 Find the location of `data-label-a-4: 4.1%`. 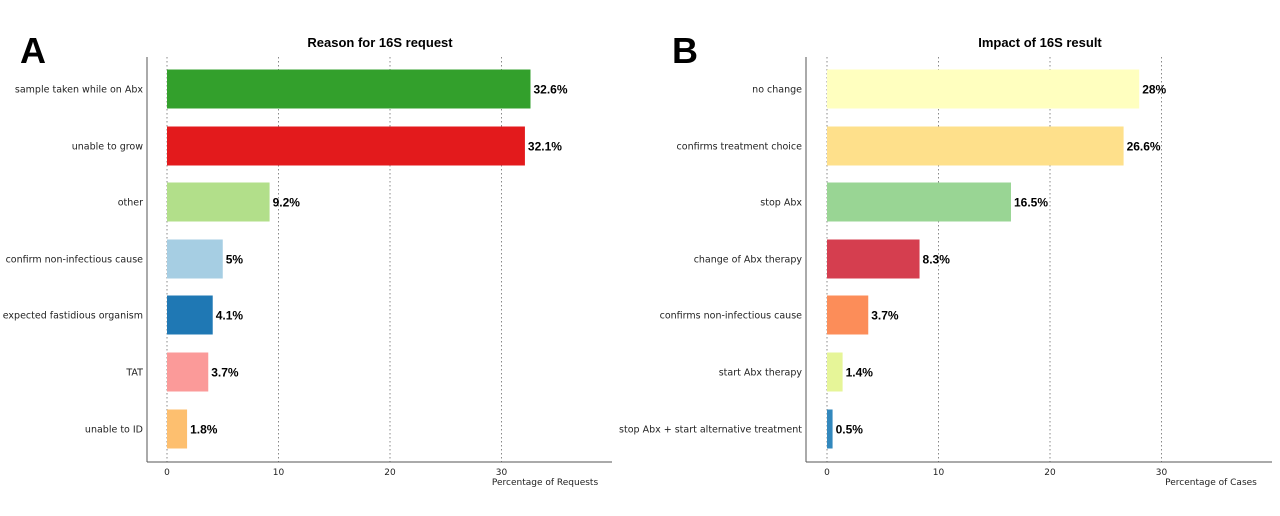

data-label-a-4: 4.1% is located at coordinates (230, 316).